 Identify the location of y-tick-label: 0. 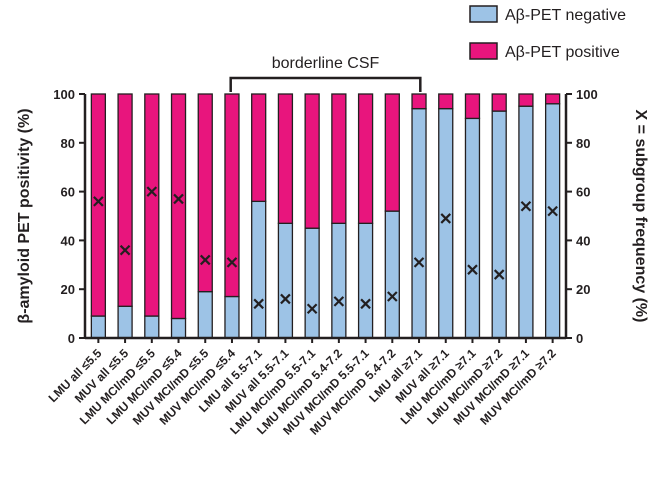
(71, 338).